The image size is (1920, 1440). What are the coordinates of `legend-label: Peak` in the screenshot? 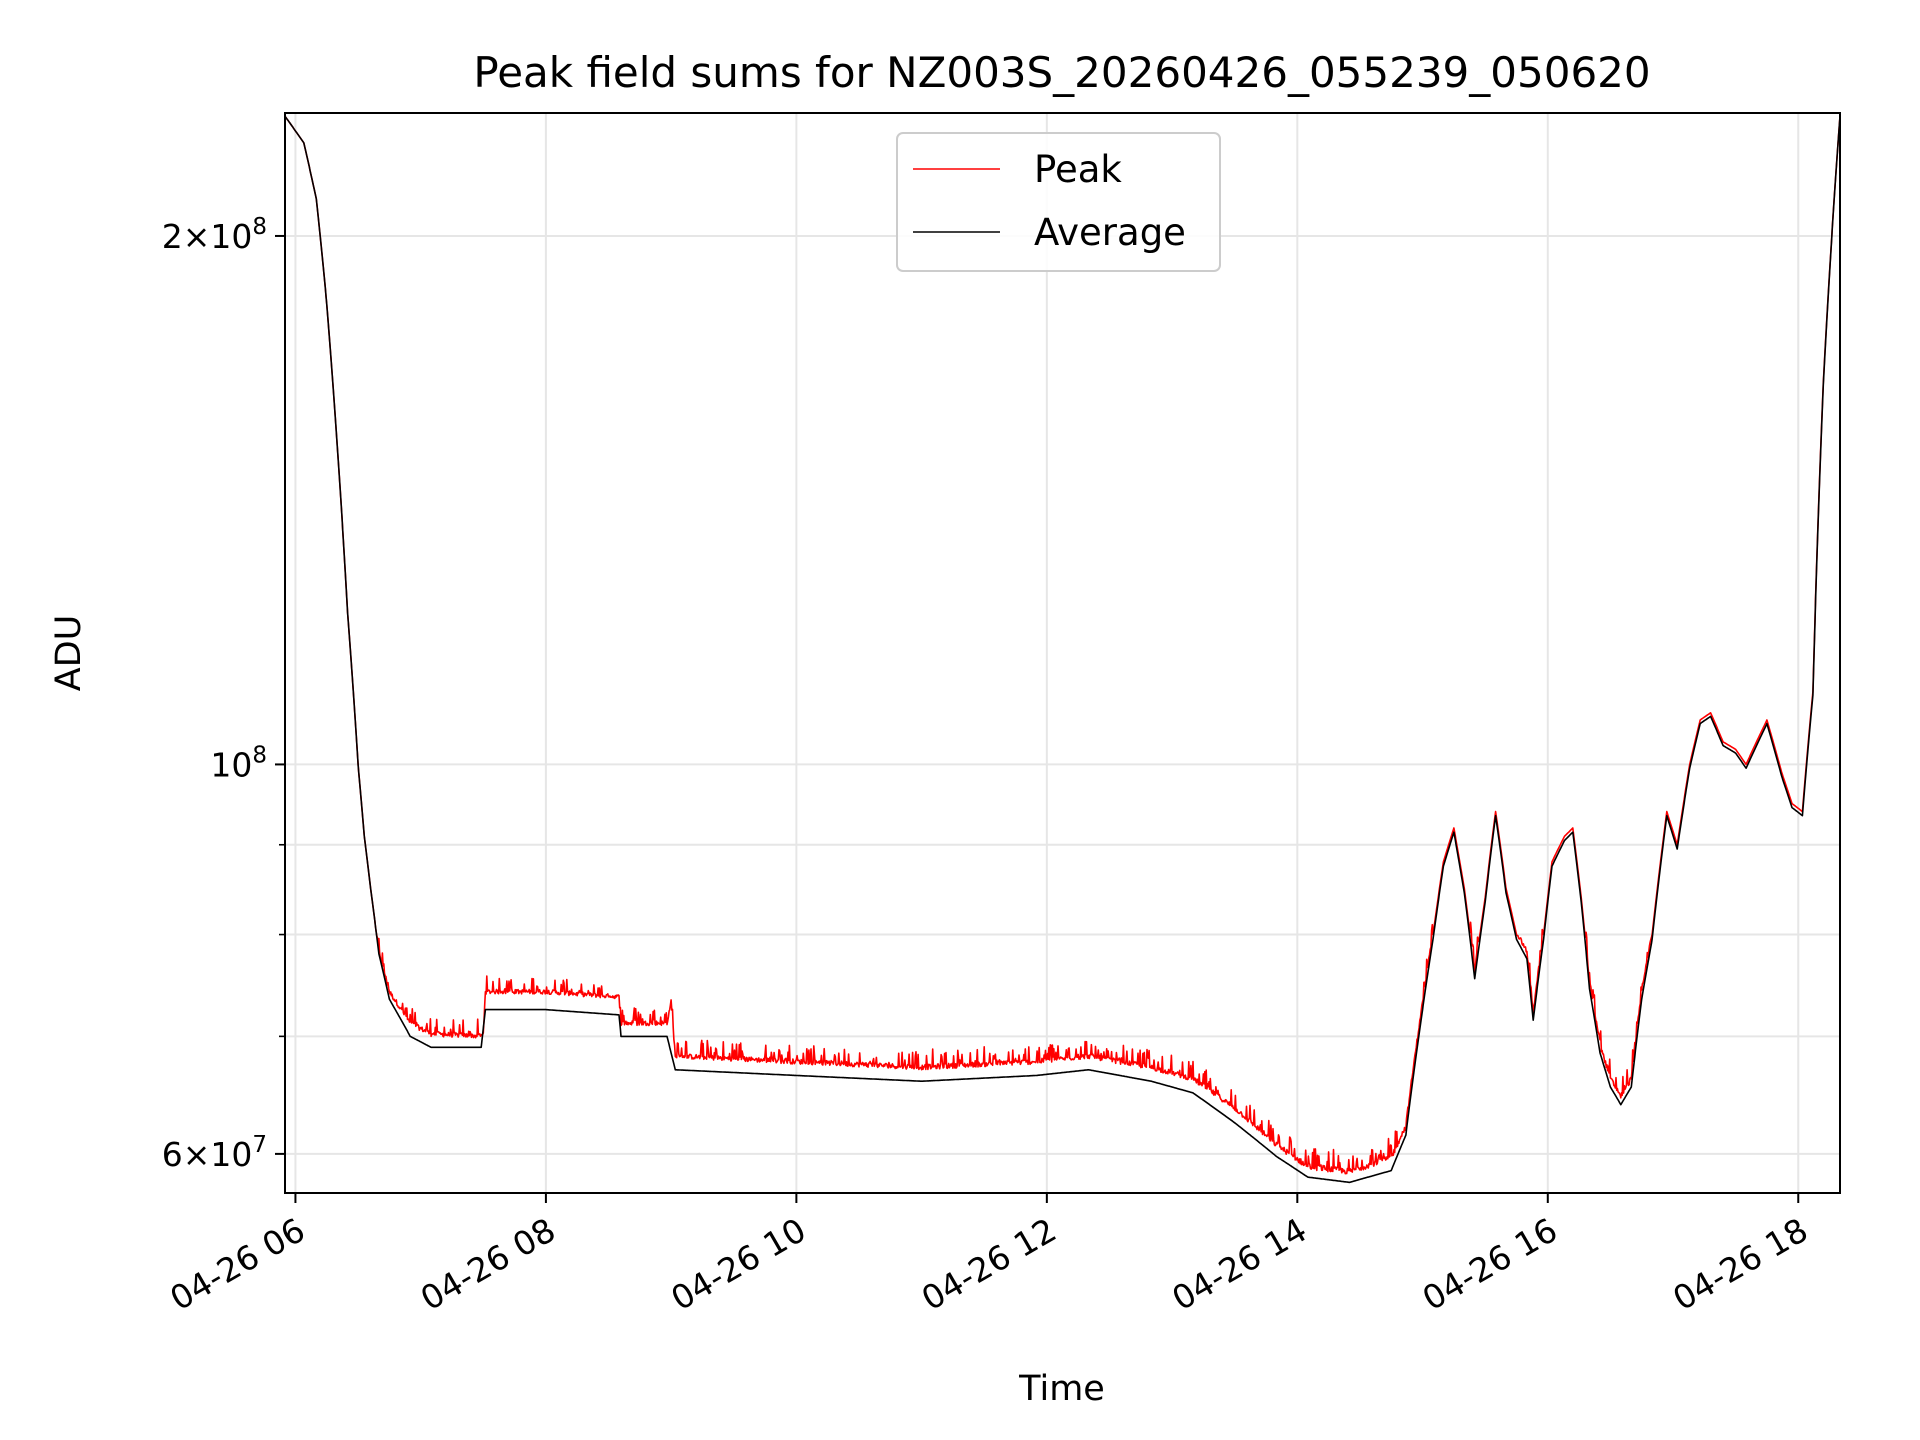 It's located at (1078, 169).